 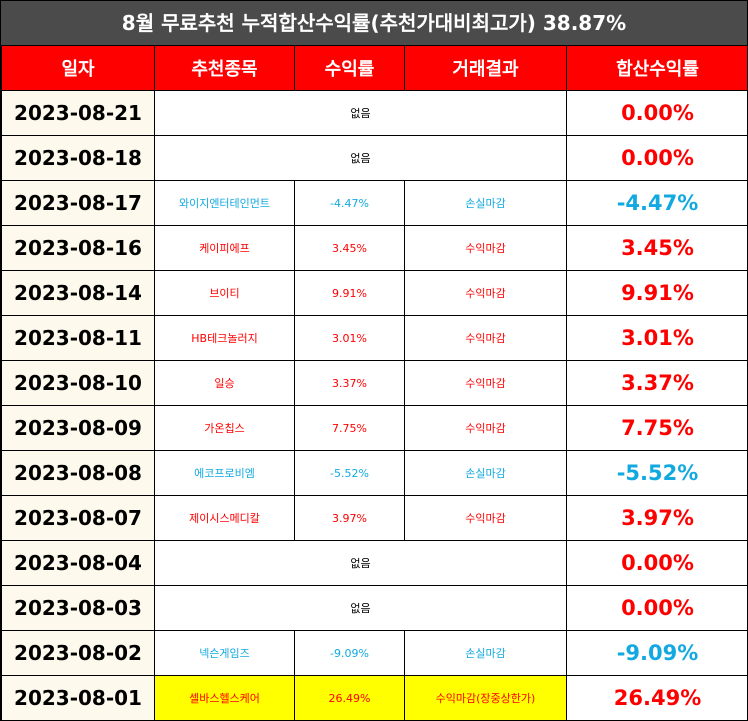 What do you see at coordinates (224, 203) in the screenshot?
I see `row-stock-name: 와이지엔터테인먼트` at bounding box center [224, 203].